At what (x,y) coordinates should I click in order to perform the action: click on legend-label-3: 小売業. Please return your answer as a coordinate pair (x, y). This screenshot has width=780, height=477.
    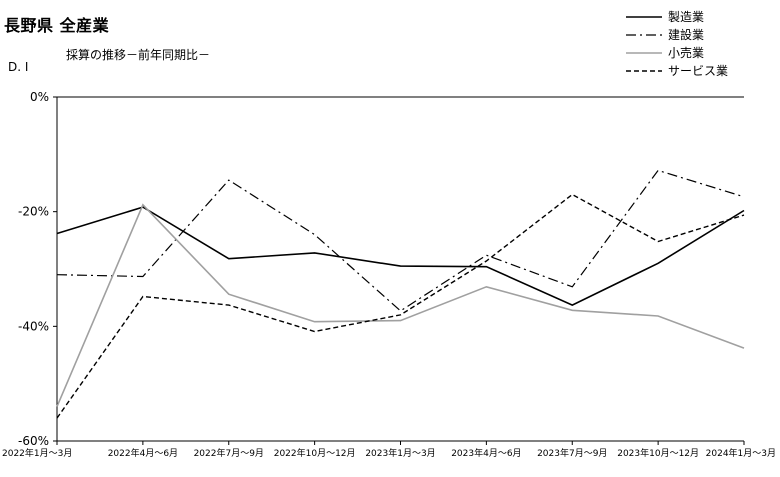
    Looking at the image, I should click on (686, 52).